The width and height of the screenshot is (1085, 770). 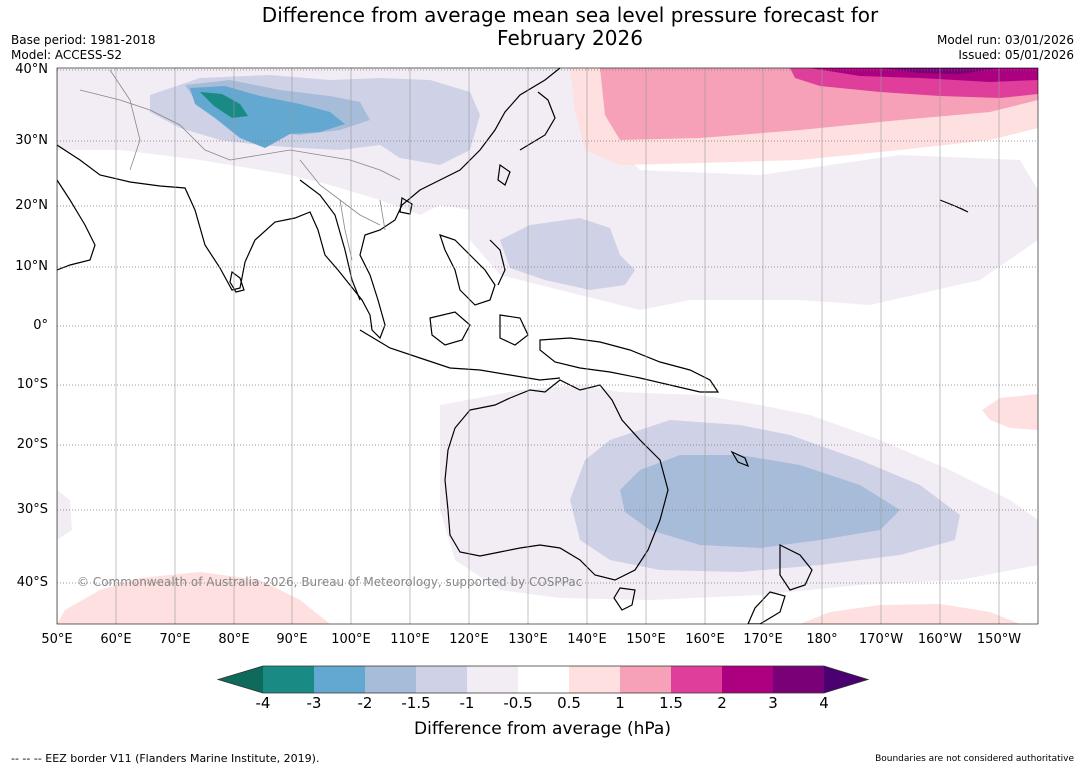 I want to click on anomaly-region-light-negative-west, so click(x=64, y=515).